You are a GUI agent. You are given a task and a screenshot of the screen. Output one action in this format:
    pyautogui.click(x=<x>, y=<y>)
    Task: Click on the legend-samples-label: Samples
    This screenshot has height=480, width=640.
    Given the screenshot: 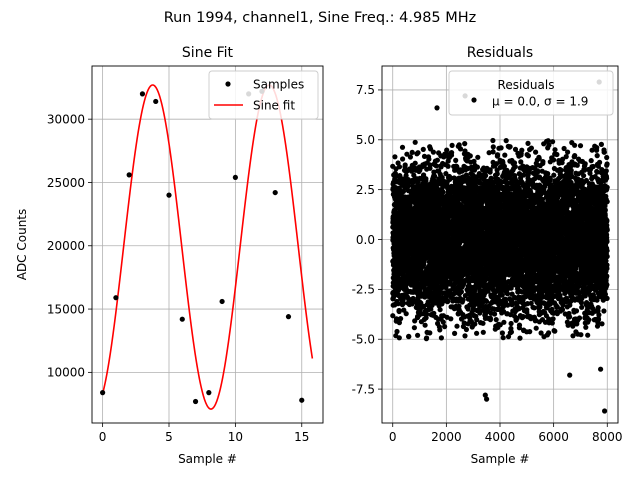 What is the action you would take?
    pyautogui.click(x=278, y=85)
    